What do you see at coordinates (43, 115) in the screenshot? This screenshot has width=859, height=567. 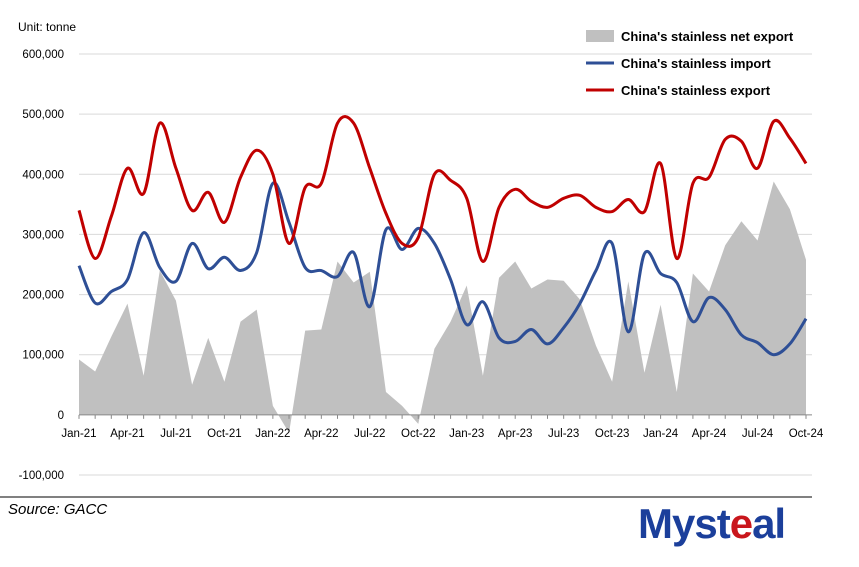 I see `y-tick-label: 500,000` at bounding box center [43, 115].